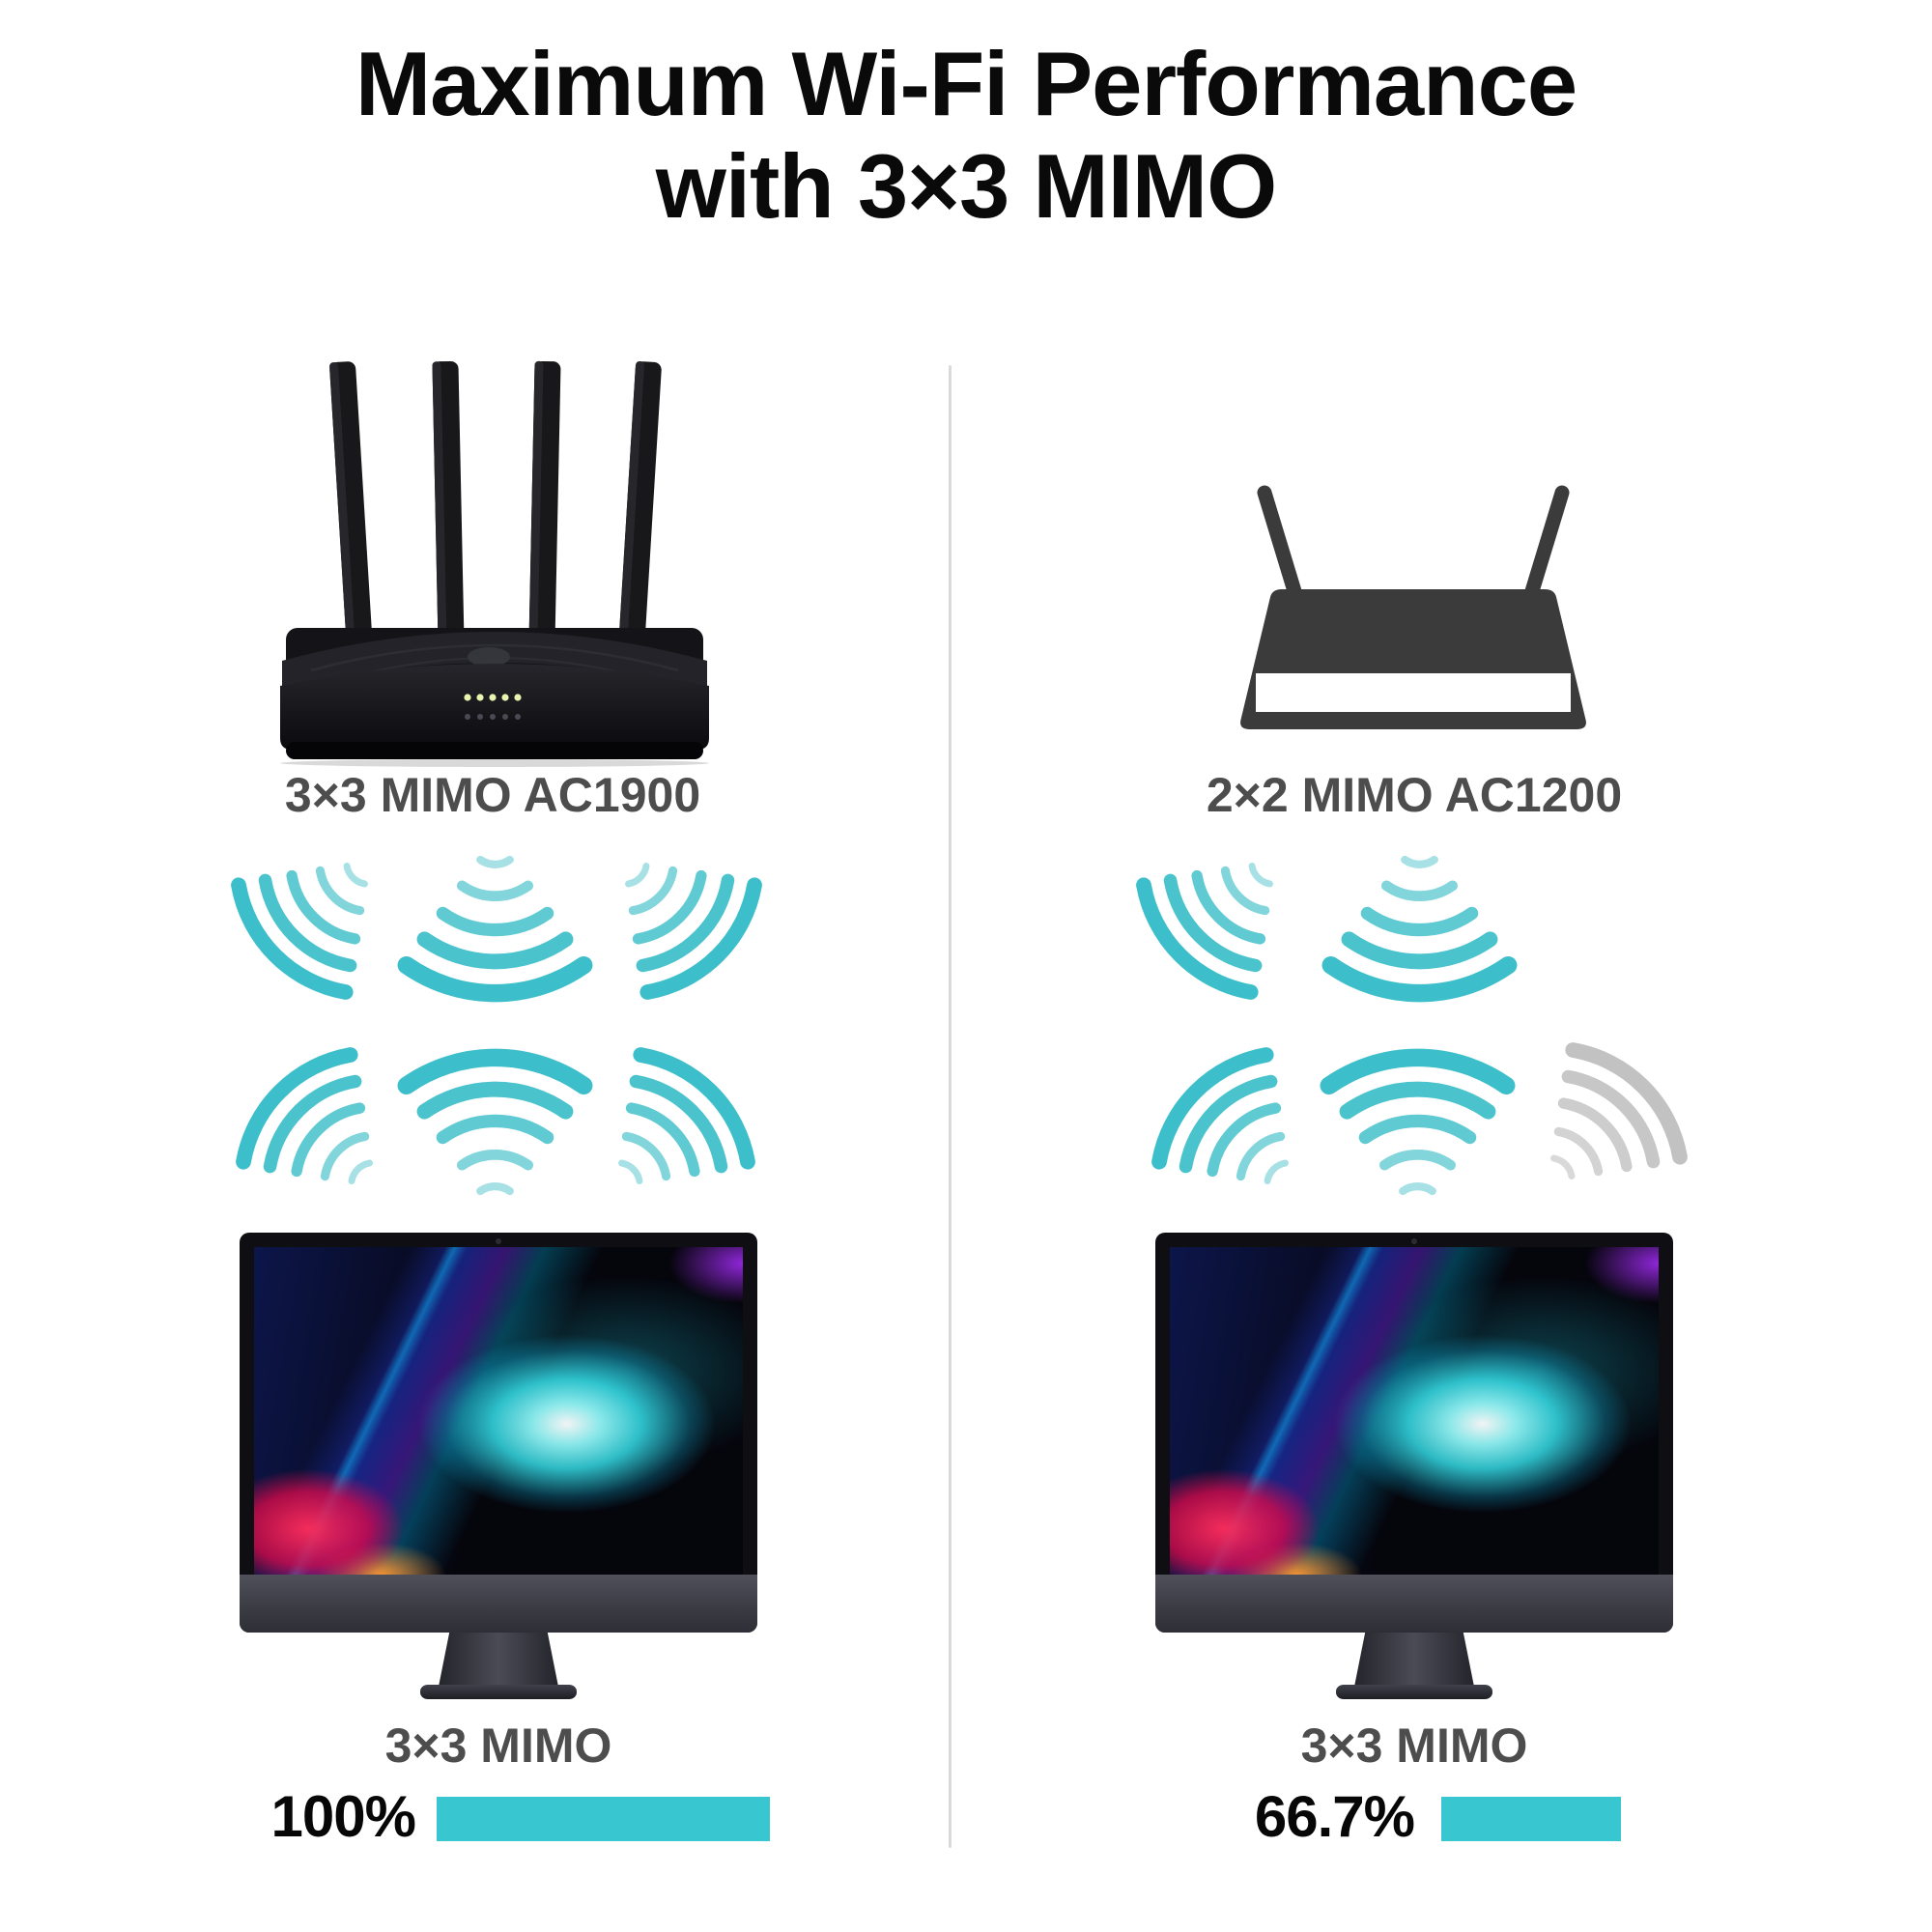 The width and height of the screenshot is (1932, 1932). Describe the element at coordinates (1605, 1125) in the screenshot. I see `wifi-signal-inactive-icon` at that location.